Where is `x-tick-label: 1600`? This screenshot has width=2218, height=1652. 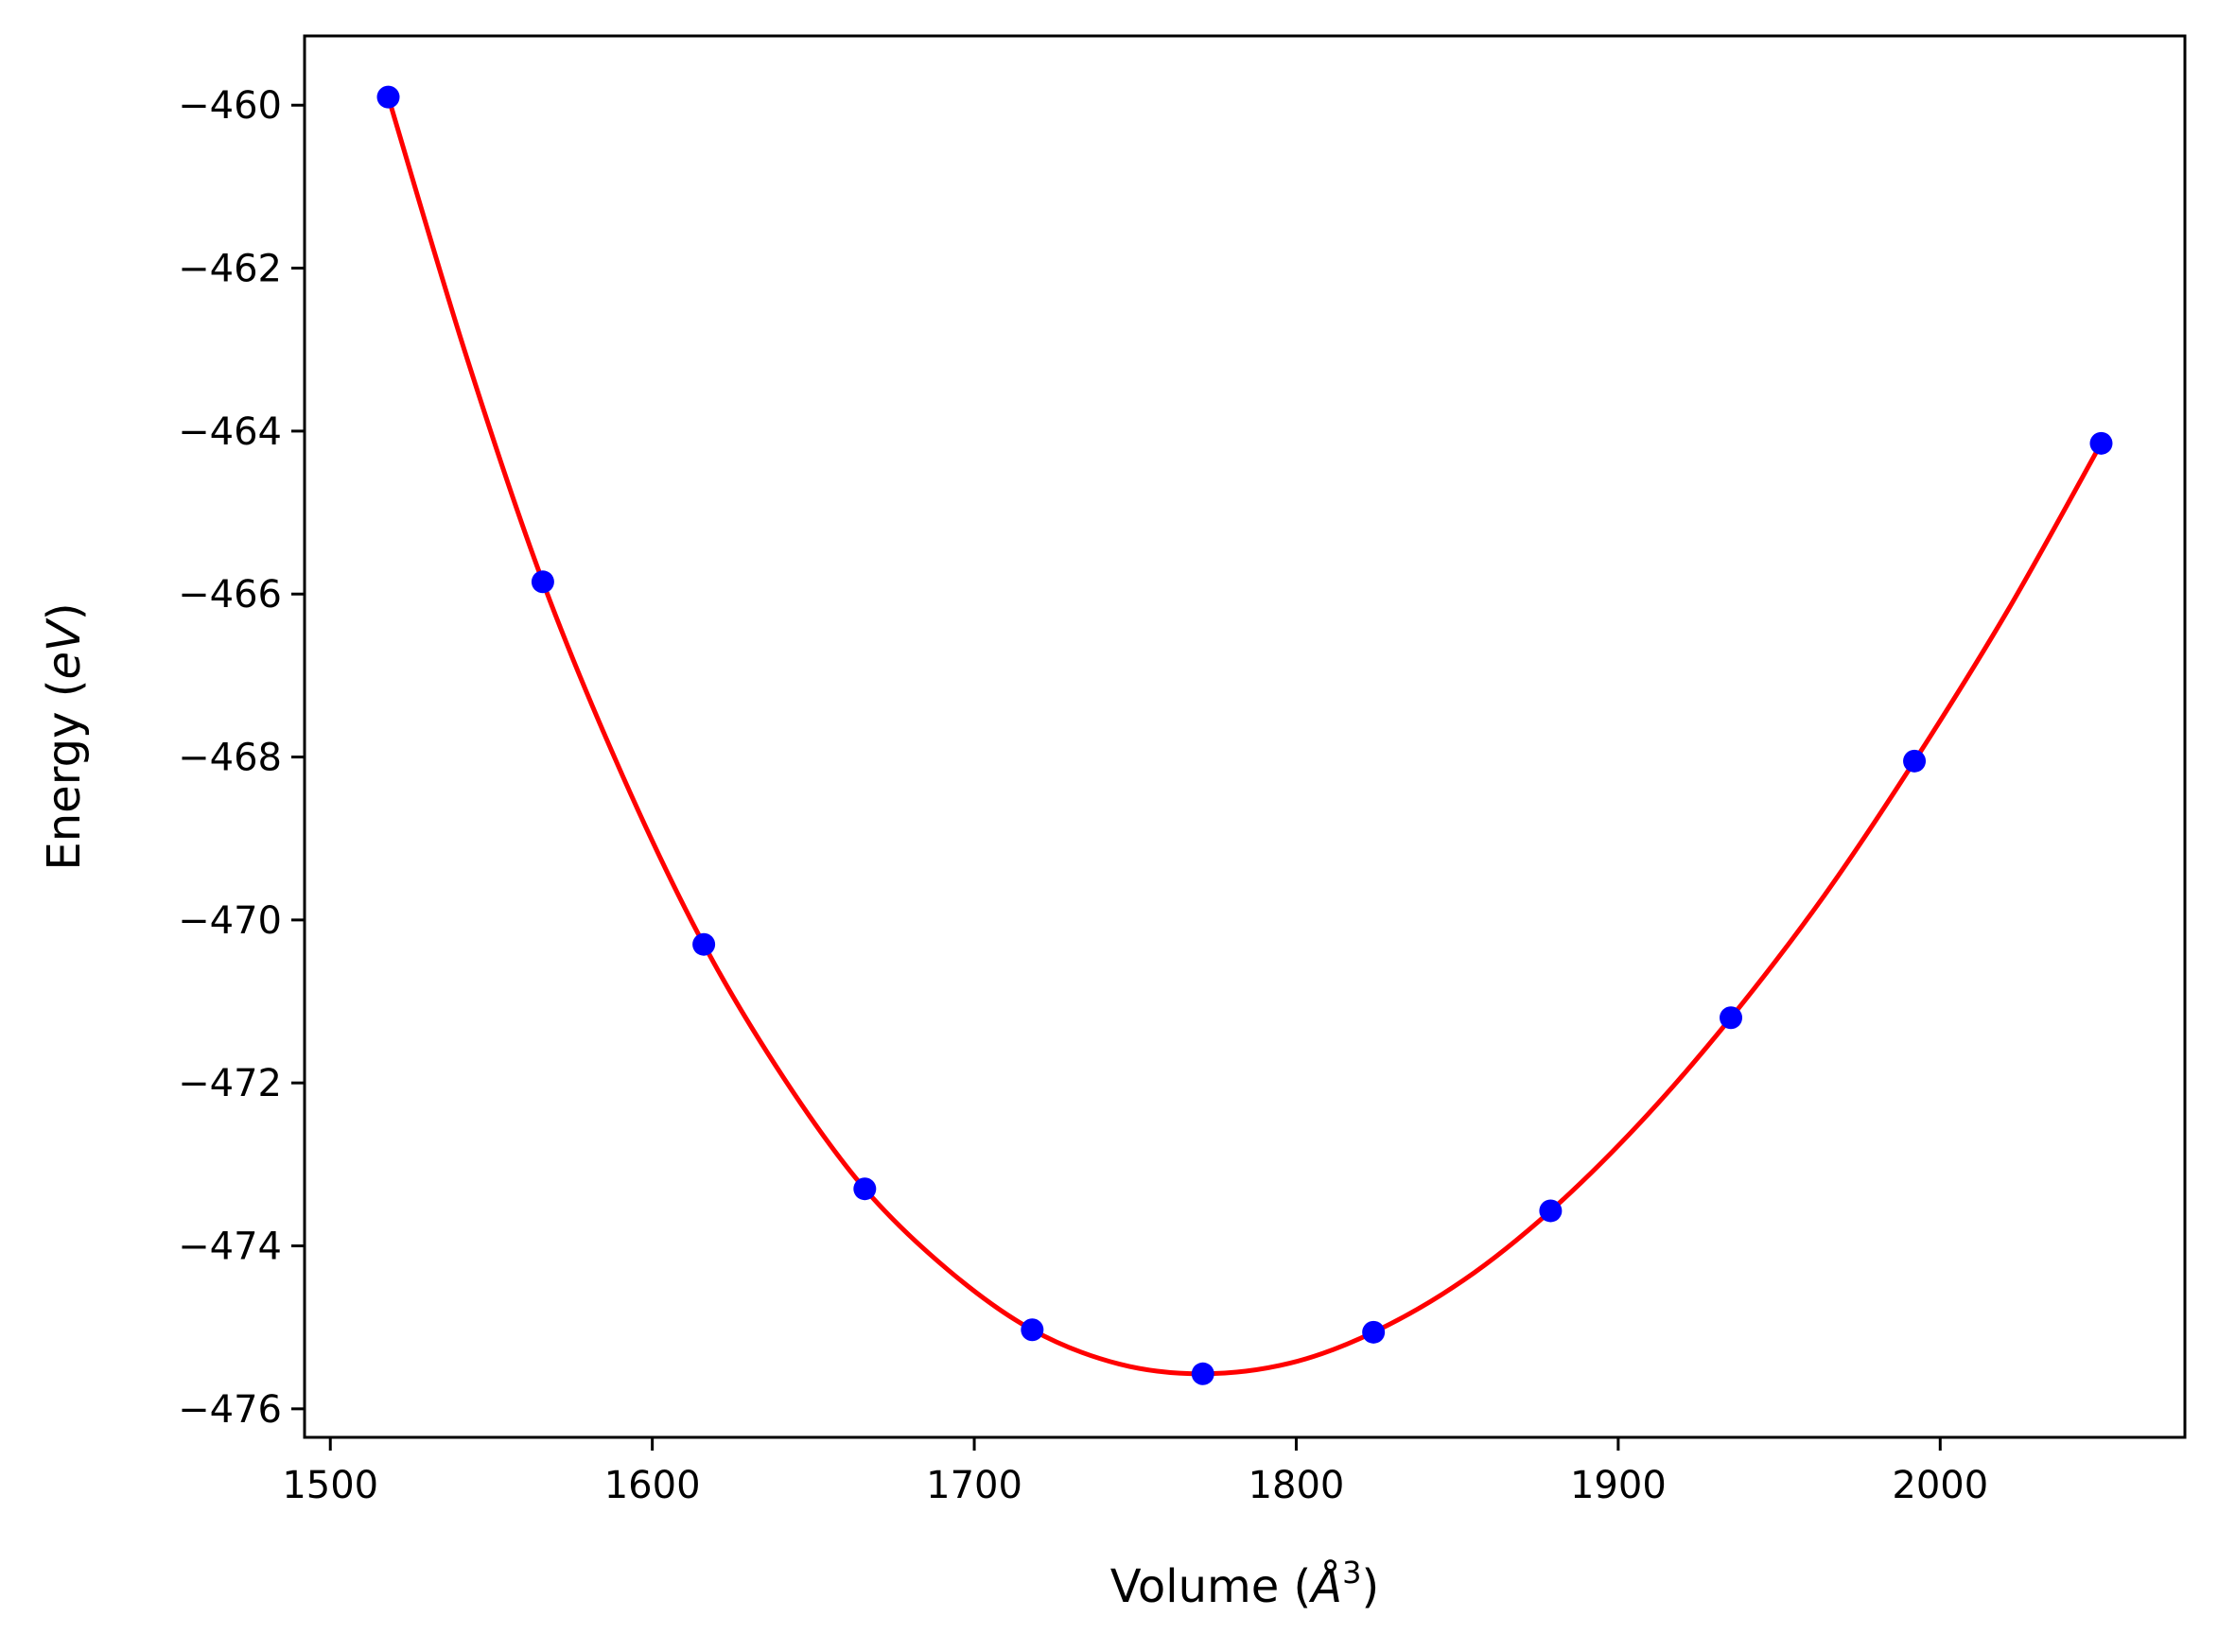
x-tick-label: 1600 is located at coordinates (652, 1486).